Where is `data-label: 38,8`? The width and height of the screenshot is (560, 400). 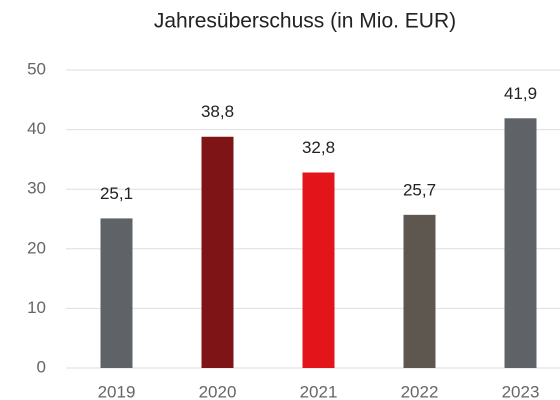 data-label: 38,8 is located at coordinates (217, 111).